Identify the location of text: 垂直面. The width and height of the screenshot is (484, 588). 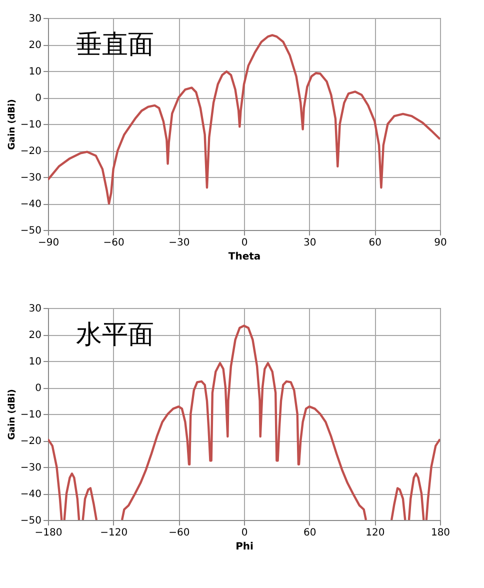
(115, 45).